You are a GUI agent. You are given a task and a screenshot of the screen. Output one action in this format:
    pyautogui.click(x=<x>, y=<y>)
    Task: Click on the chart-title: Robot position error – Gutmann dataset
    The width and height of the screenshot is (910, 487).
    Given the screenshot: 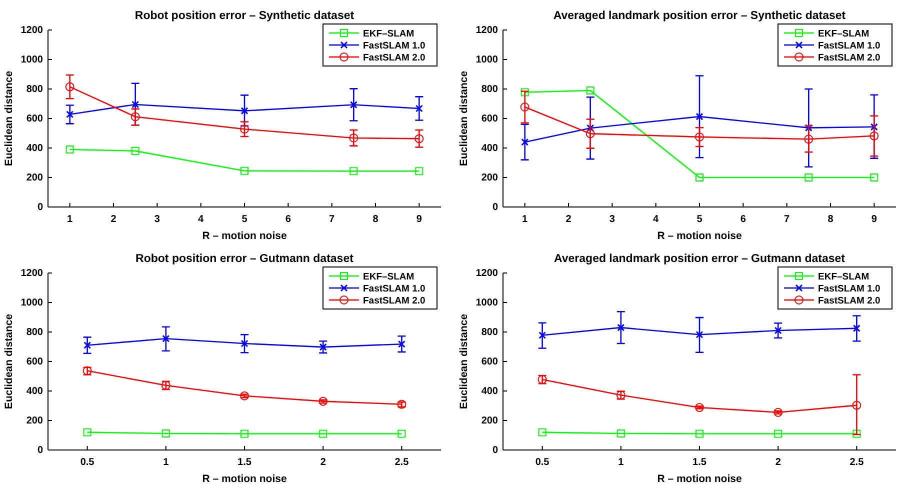 What is the action you would take?
    pyautogui.click(x=245, y=259)
    